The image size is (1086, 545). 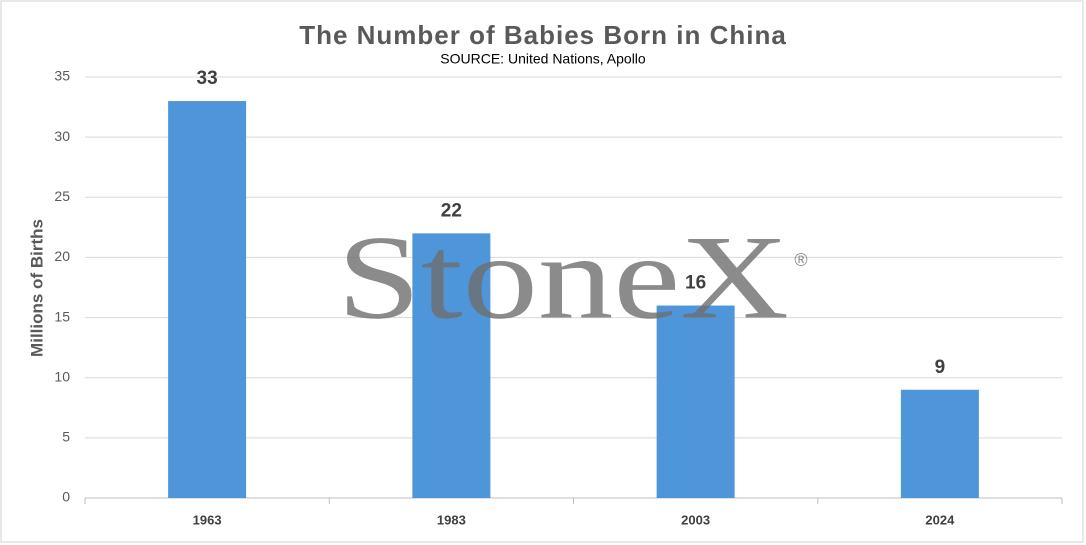 I want to click on y-tick-label: 10, so click(x=62, y=376).